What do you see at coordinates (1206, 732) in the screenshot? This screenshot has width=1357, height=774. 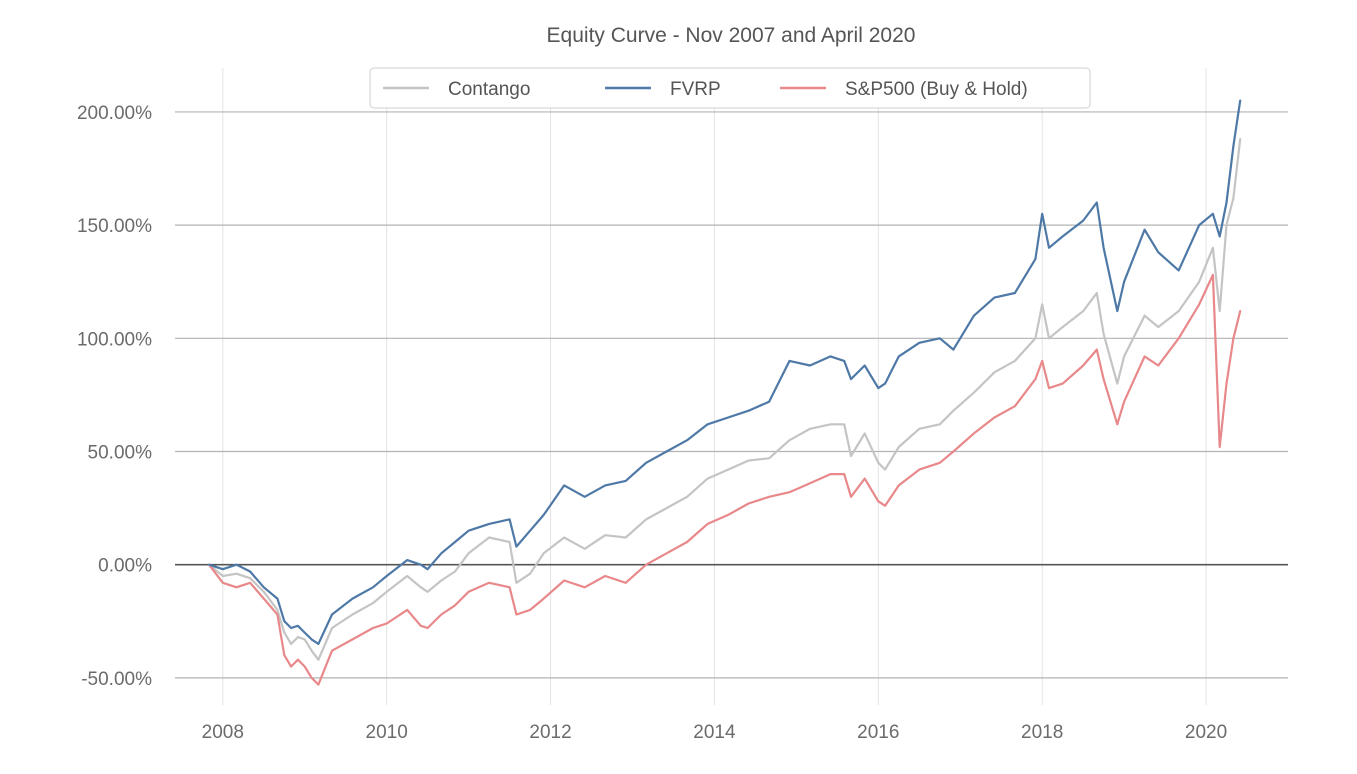 I see `x-tick-label: 2020` at bounding box center [1206, 732].